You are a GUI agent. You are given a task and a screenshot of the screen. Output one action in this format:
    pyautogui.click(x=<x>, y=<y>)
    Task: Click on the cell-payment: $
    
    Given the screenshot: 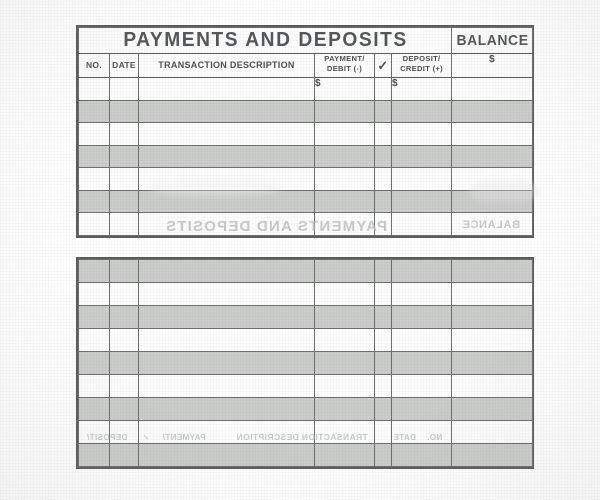 What is the action you would take?
    pyautogui.click(x=344, y=89)
    